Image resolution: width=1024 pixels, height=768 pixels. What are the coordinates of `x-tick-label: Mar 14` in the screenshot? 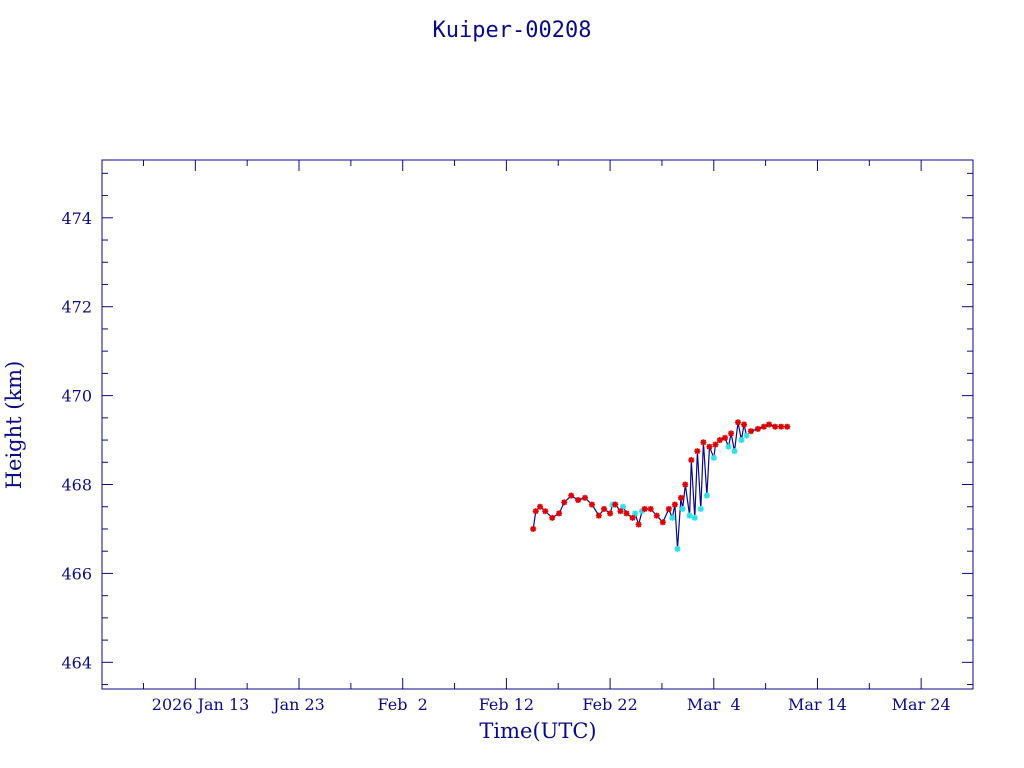 It's located at (817, 704).